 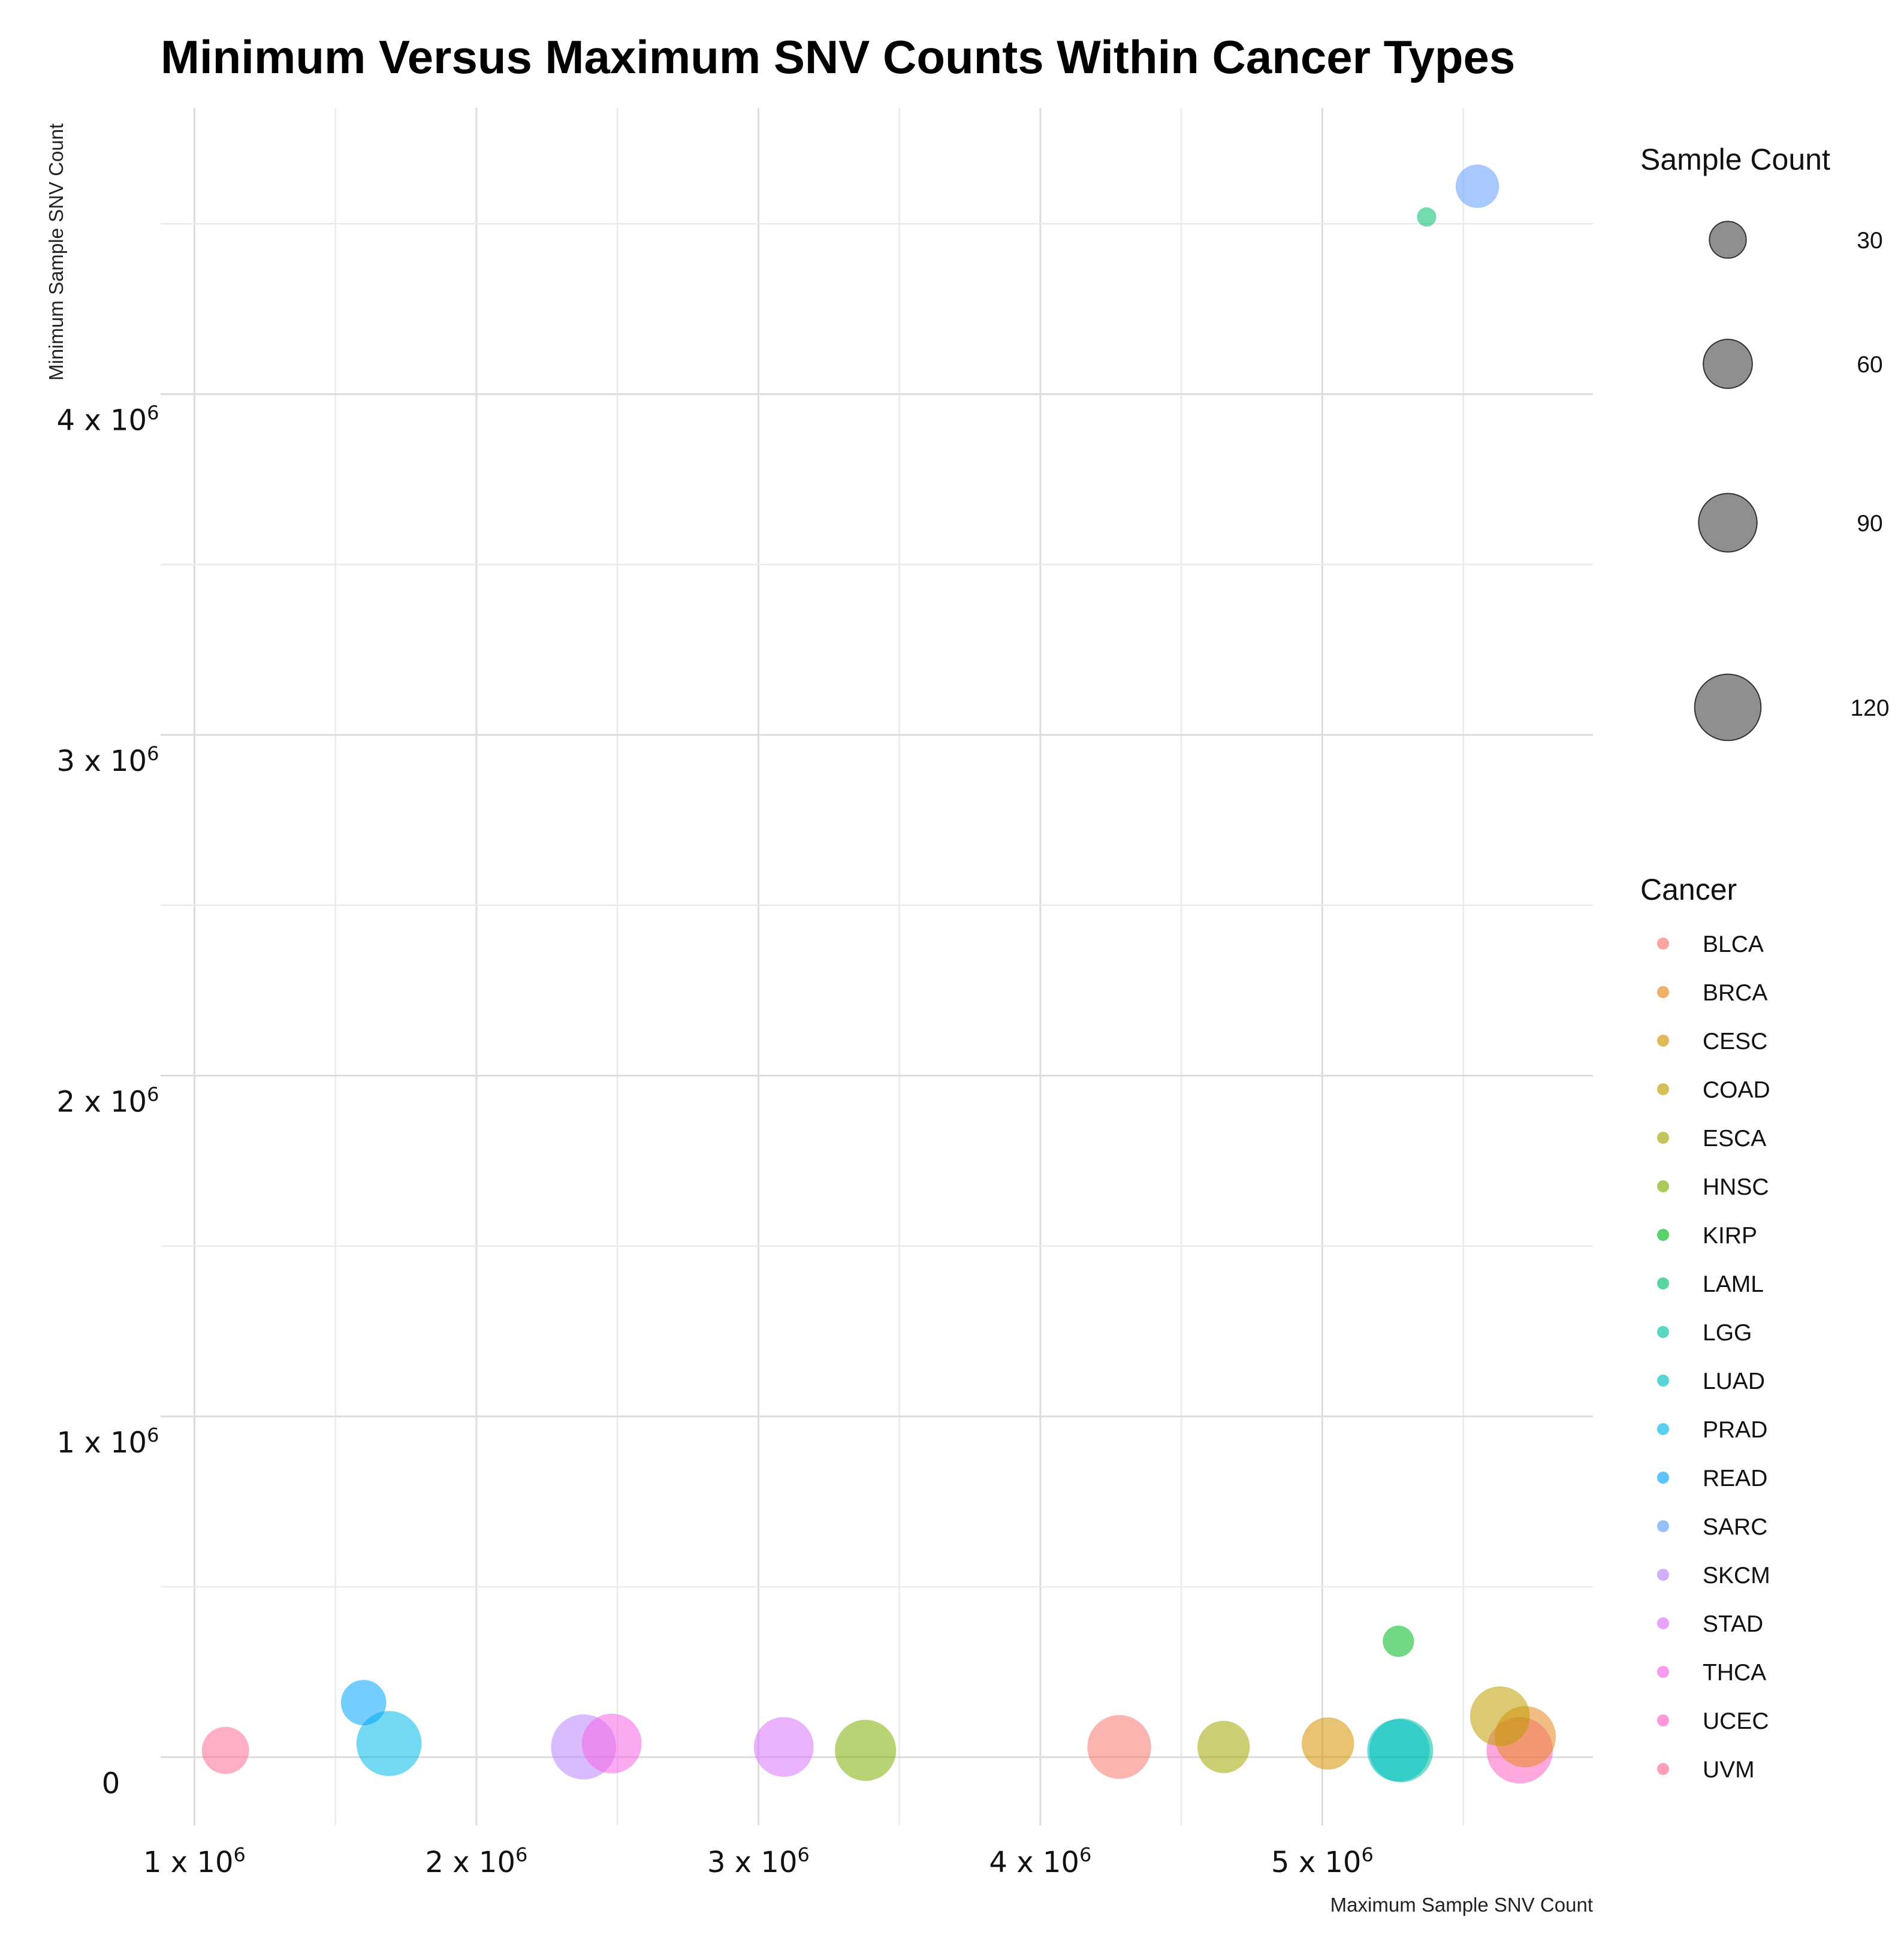 I want to click on legend-key-read, so click(x=1663, y=1478).